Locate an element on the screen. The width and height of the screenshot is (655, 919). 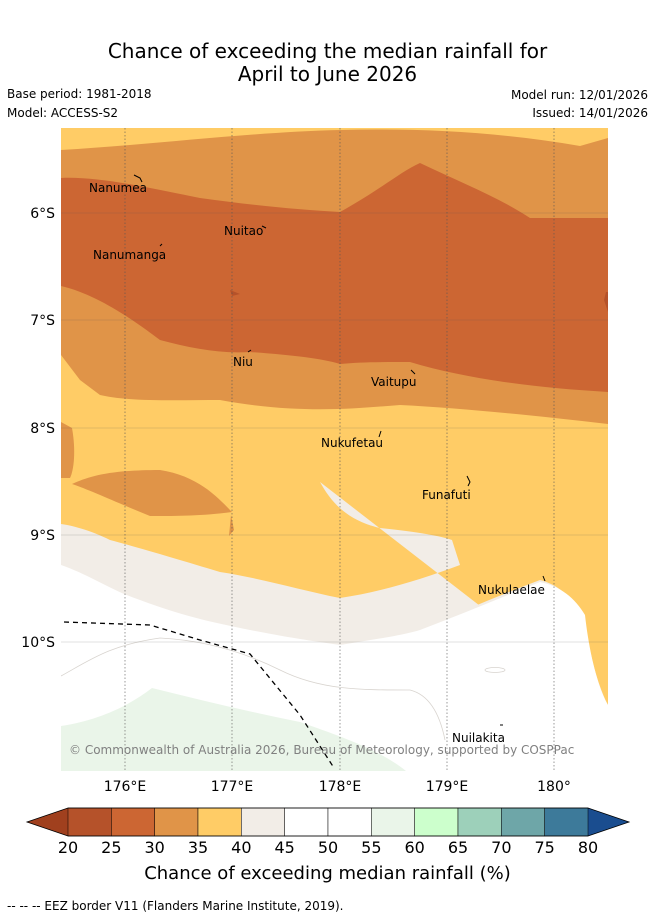
colorbar-tick-label: 80 is located at coordinates (588, 847).